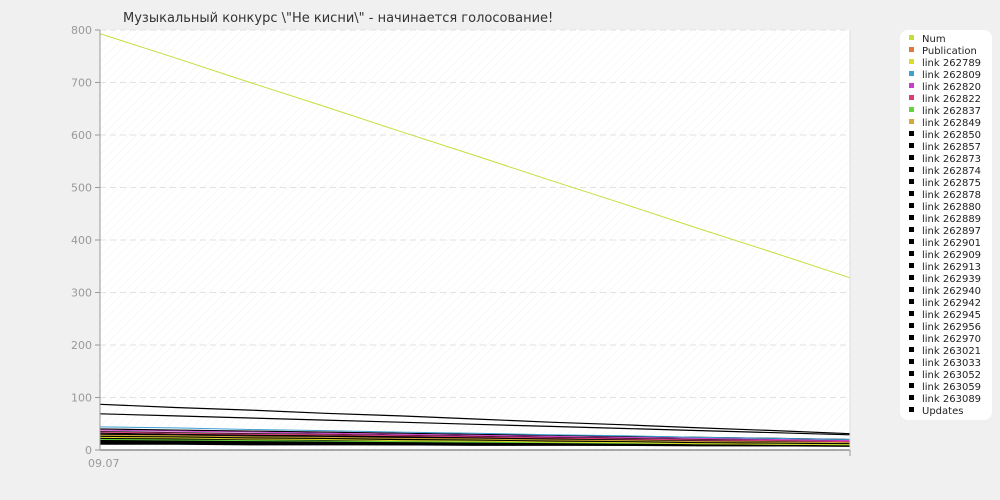 This screenshot has width=1000, height=500. Describe the element at coordinates (951, 231) in the screenshot. I see `legend-label: link 262897` at that location.